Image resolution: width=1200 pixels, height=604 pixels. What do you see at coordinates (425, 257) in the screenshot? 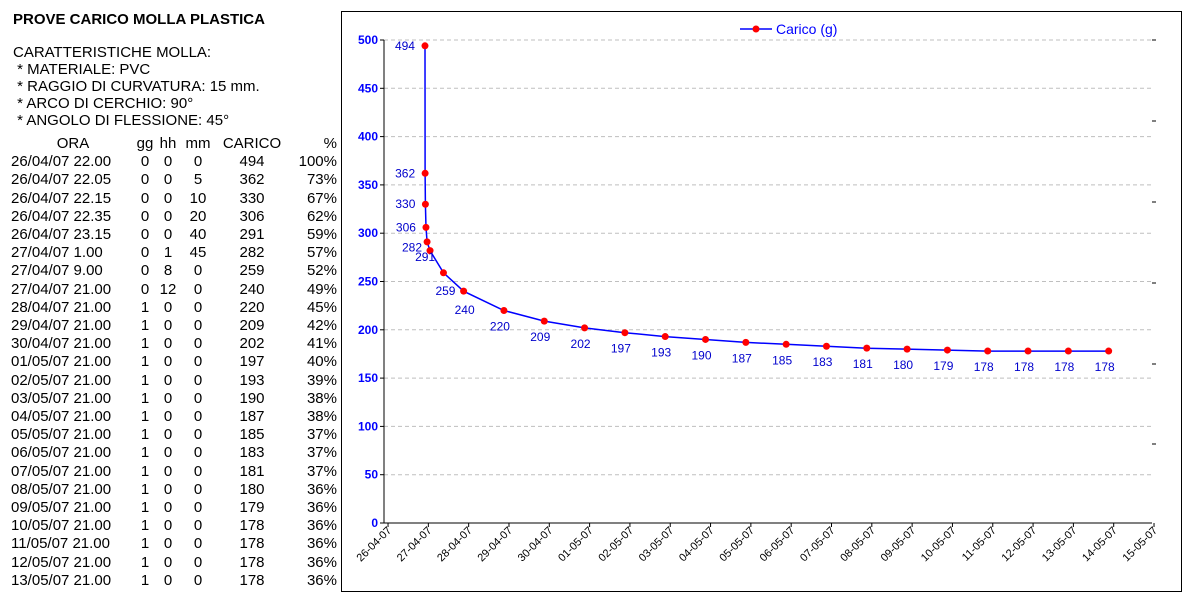
I see `data-label: 291` at bounding box center [425, 257].